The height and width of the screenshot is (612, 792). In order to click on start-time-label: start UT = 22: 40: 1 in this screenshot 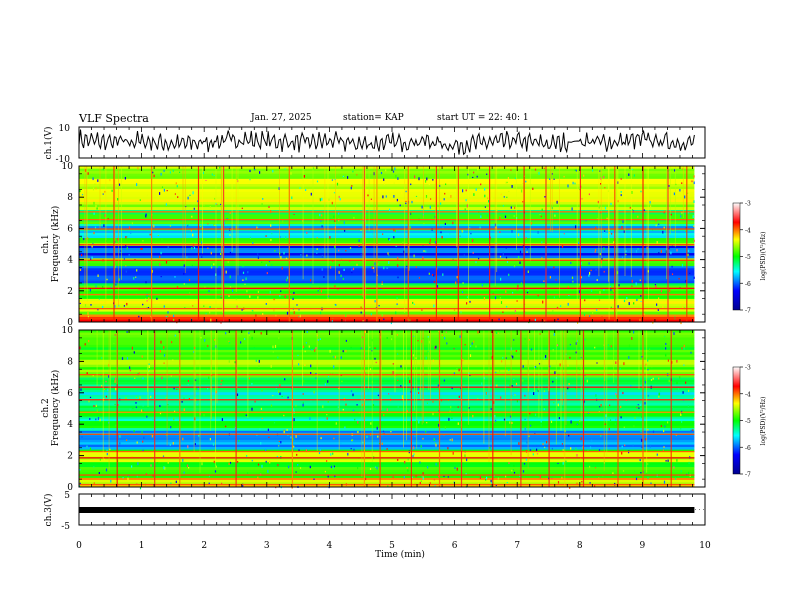, I will do `click(483, 118)`.